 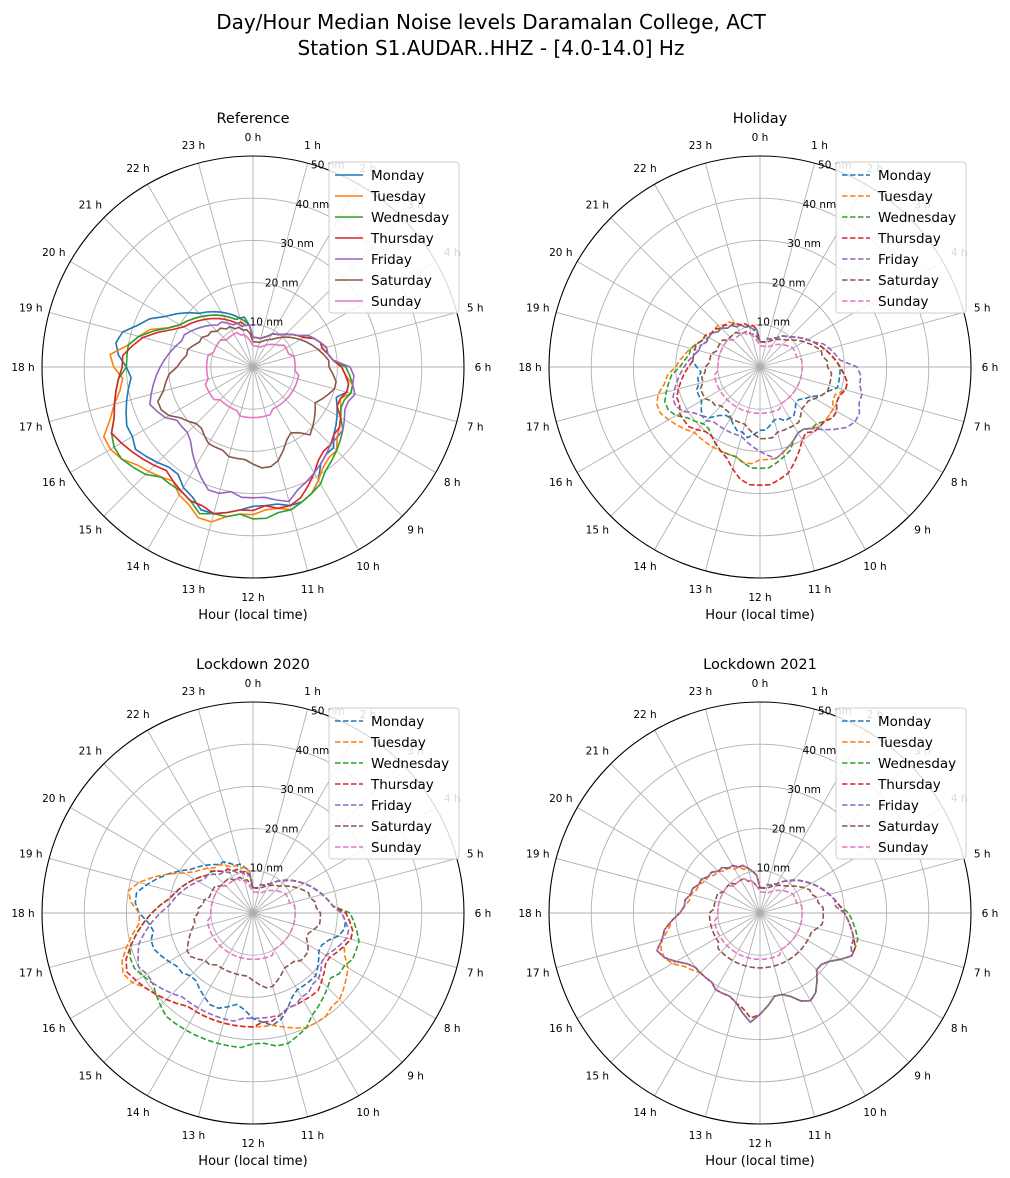 What do you see at coordinates (789, 283) in the screenshot?
I see `r-tick-label: 20 nm` at bounding box center [789, 283].